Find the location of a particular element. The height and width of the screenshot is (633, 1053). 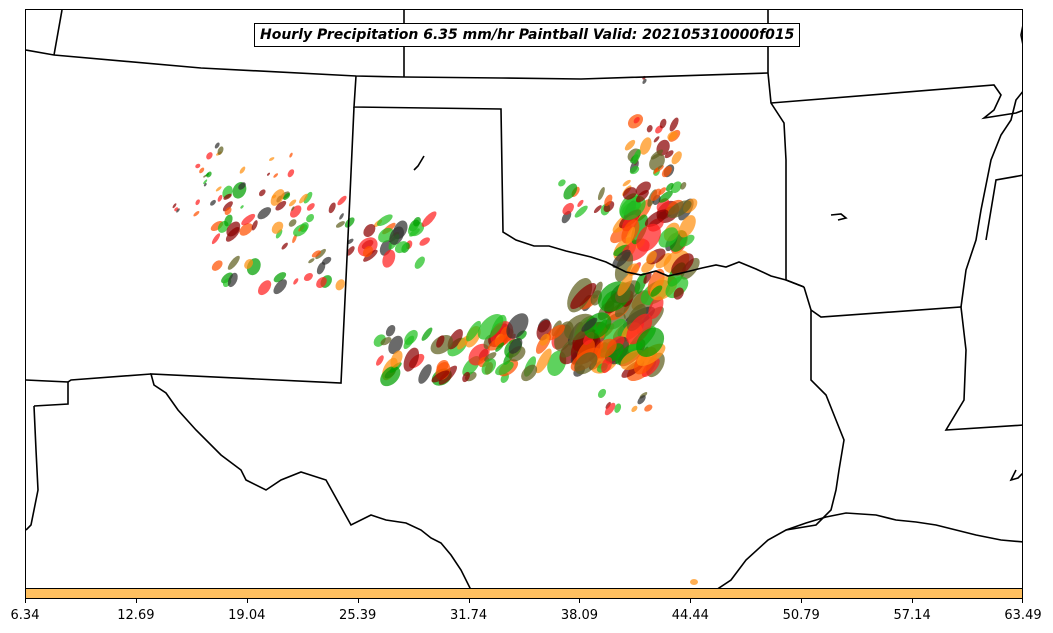

colorbar is located at coordinates (524, 593).